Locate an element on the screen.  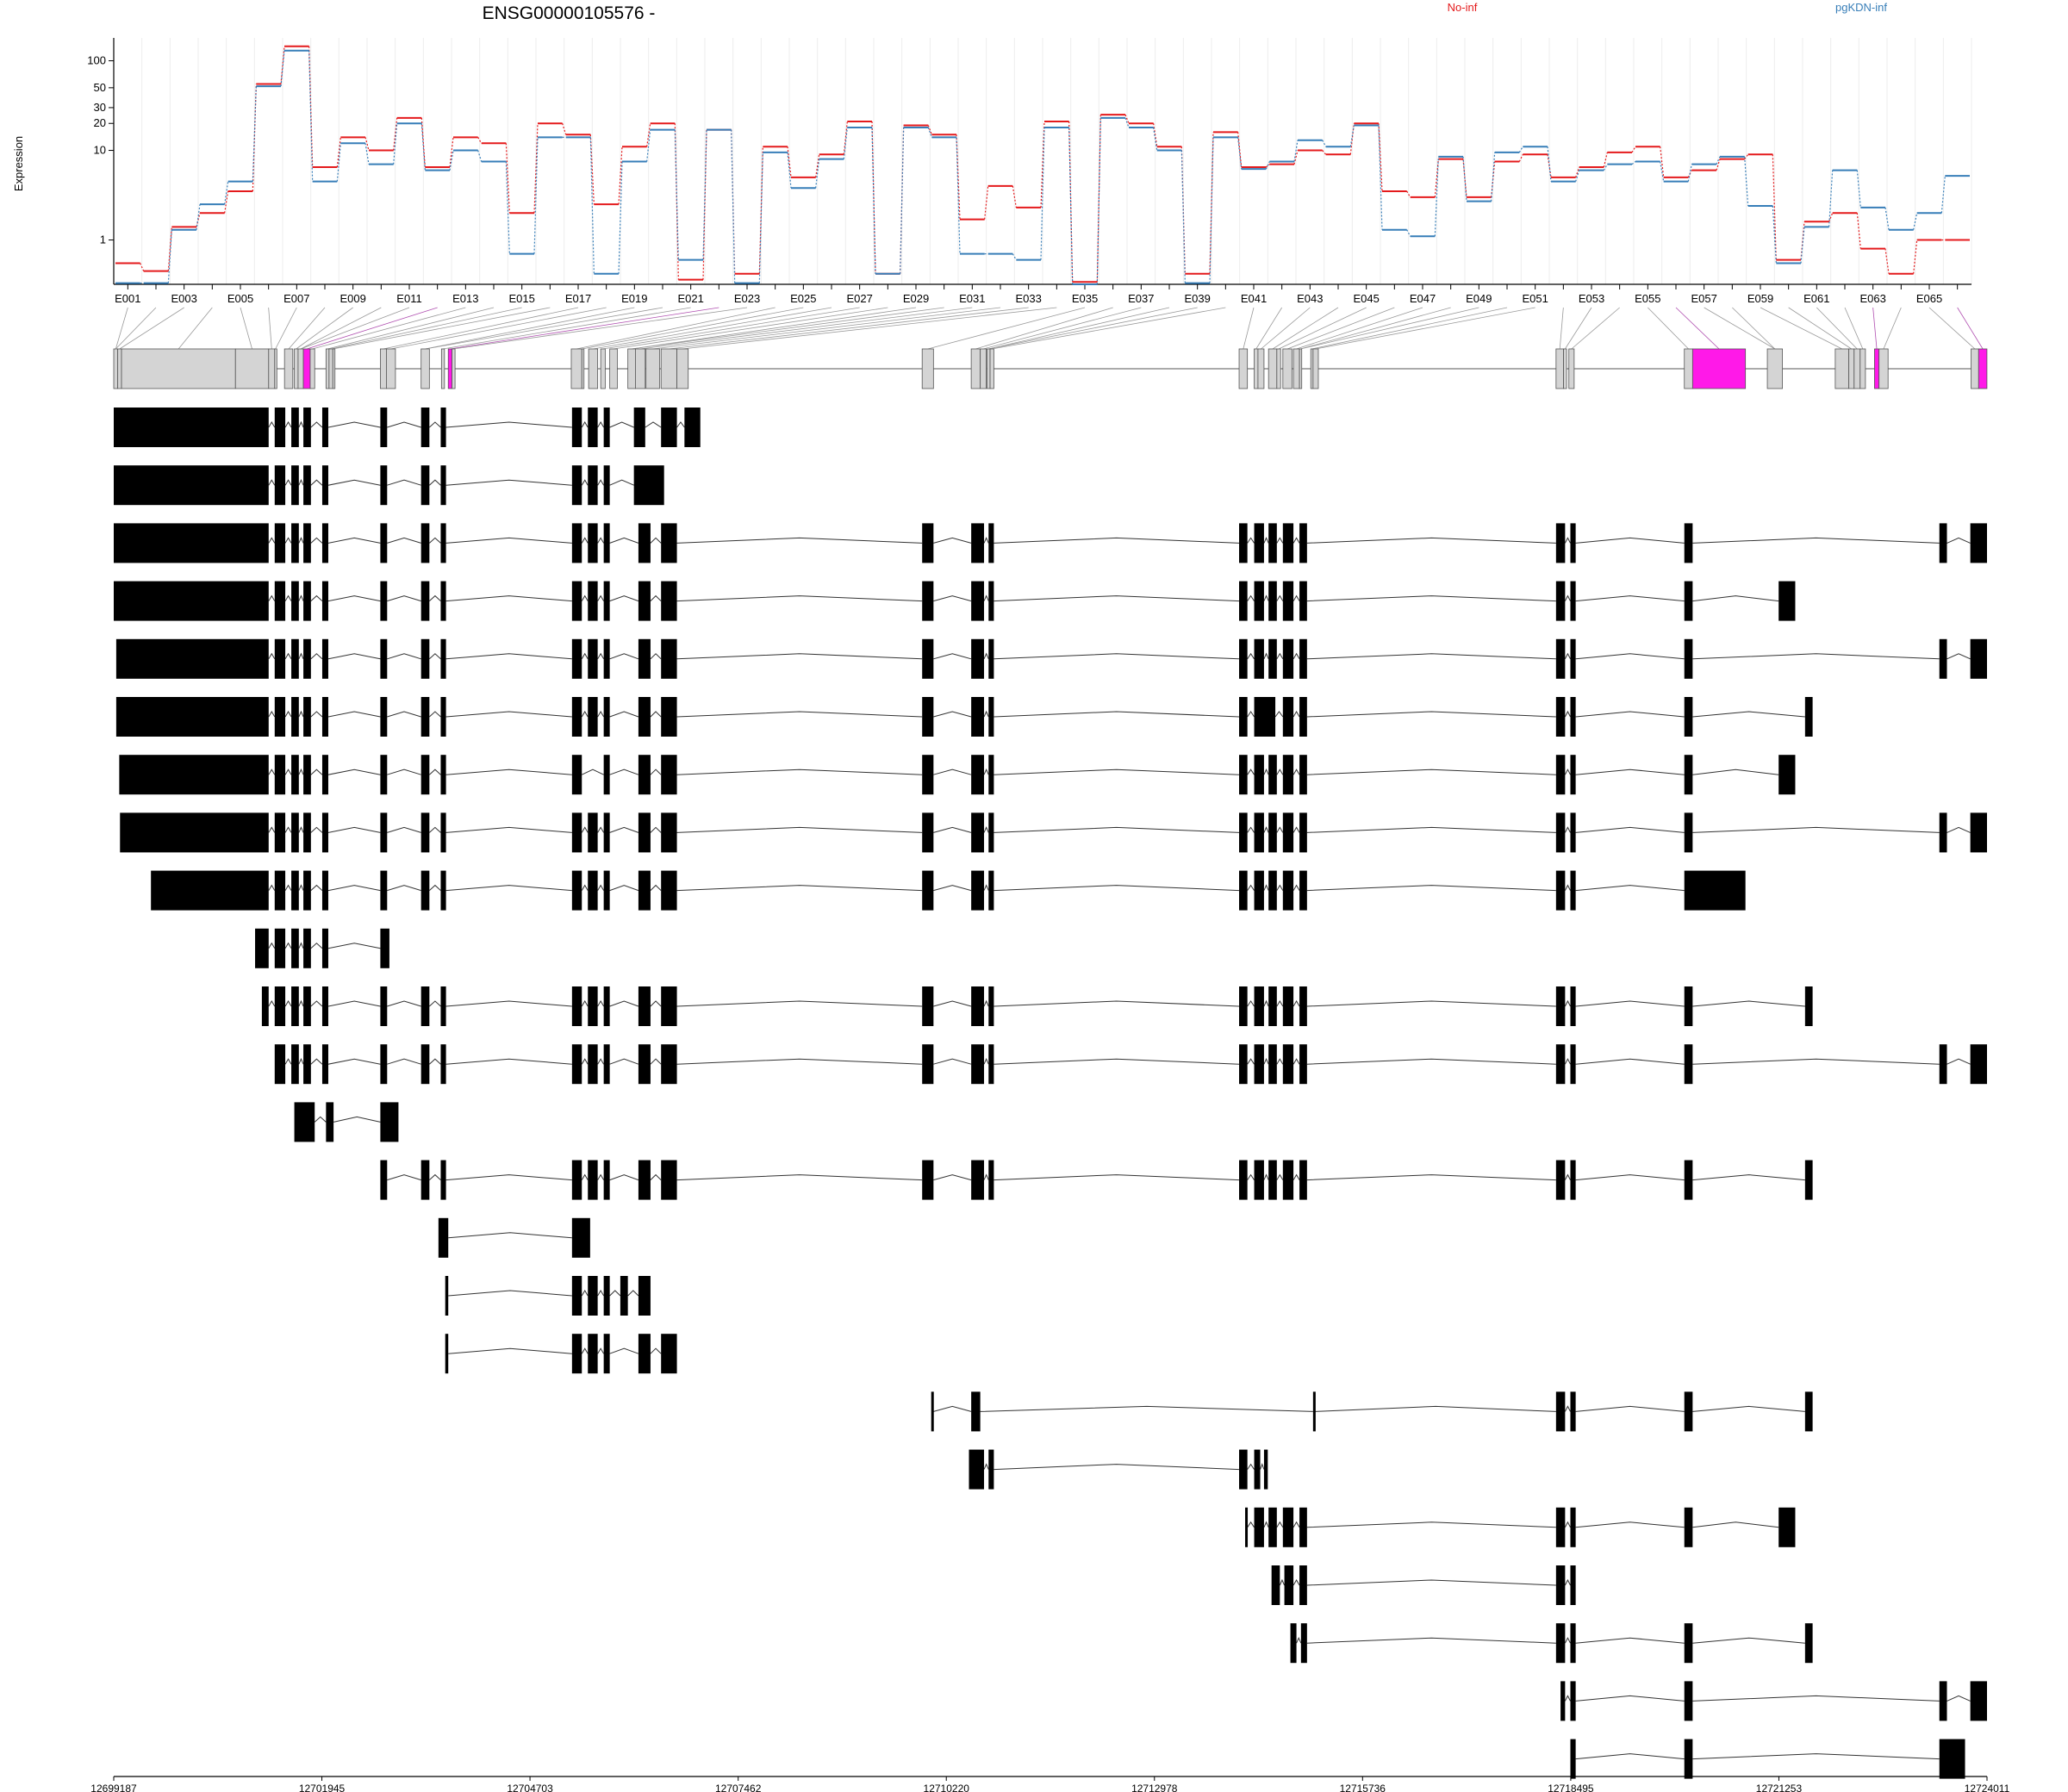
x-tick-label: E025 is located at coordinates (803, 299).